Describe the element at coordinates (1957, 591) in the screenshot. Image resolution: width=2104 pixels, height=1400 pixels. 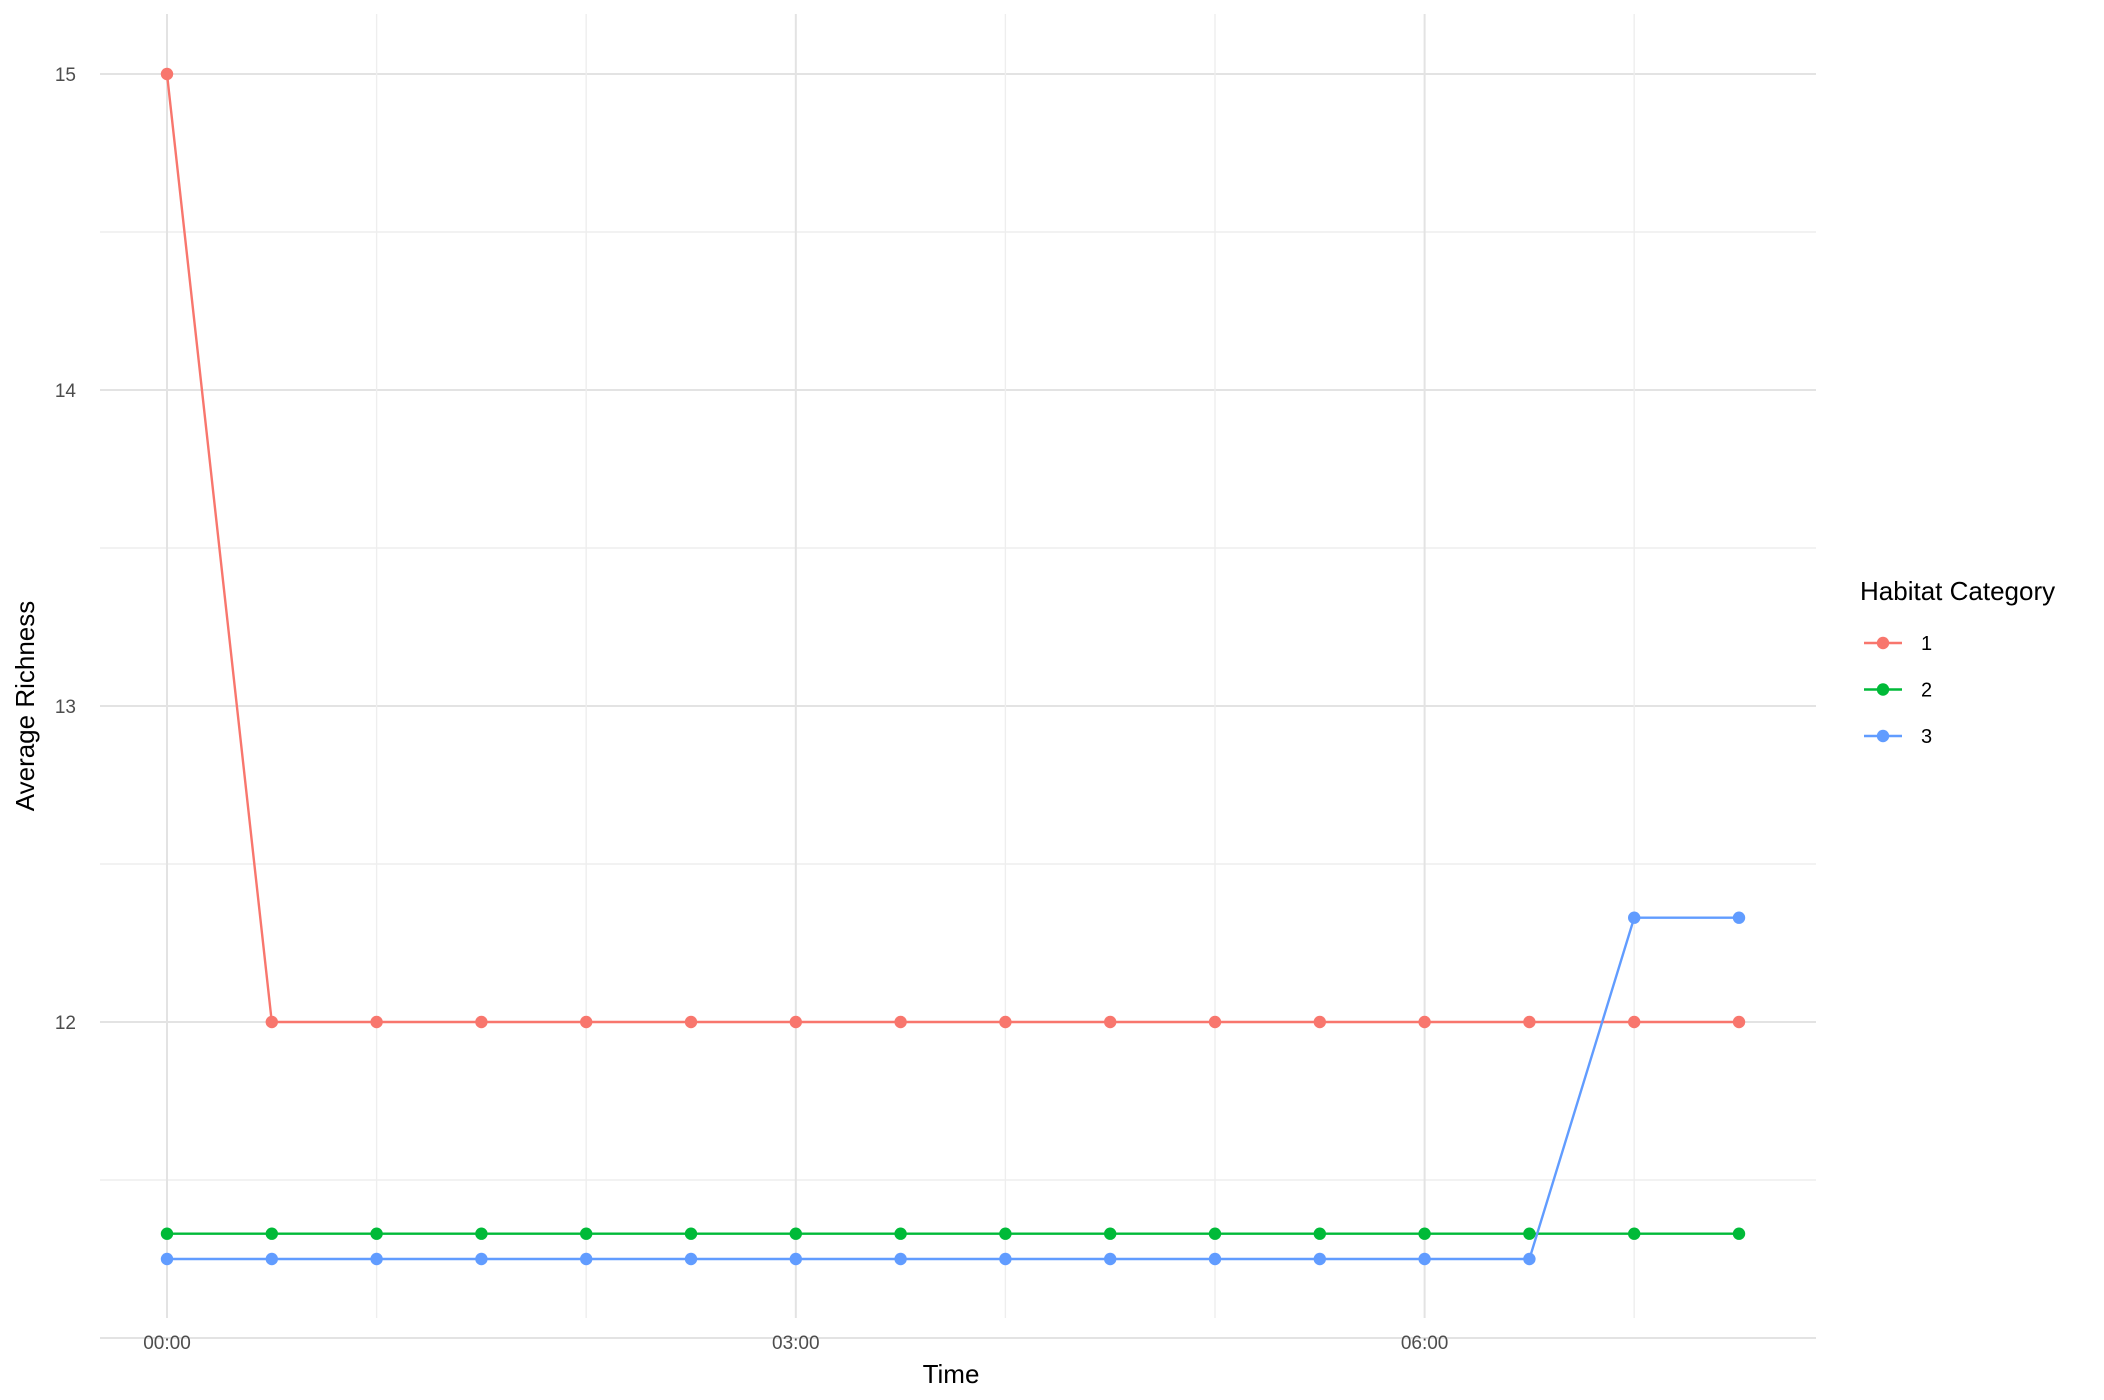
I see `legend-title: Habitat Category` at that location.